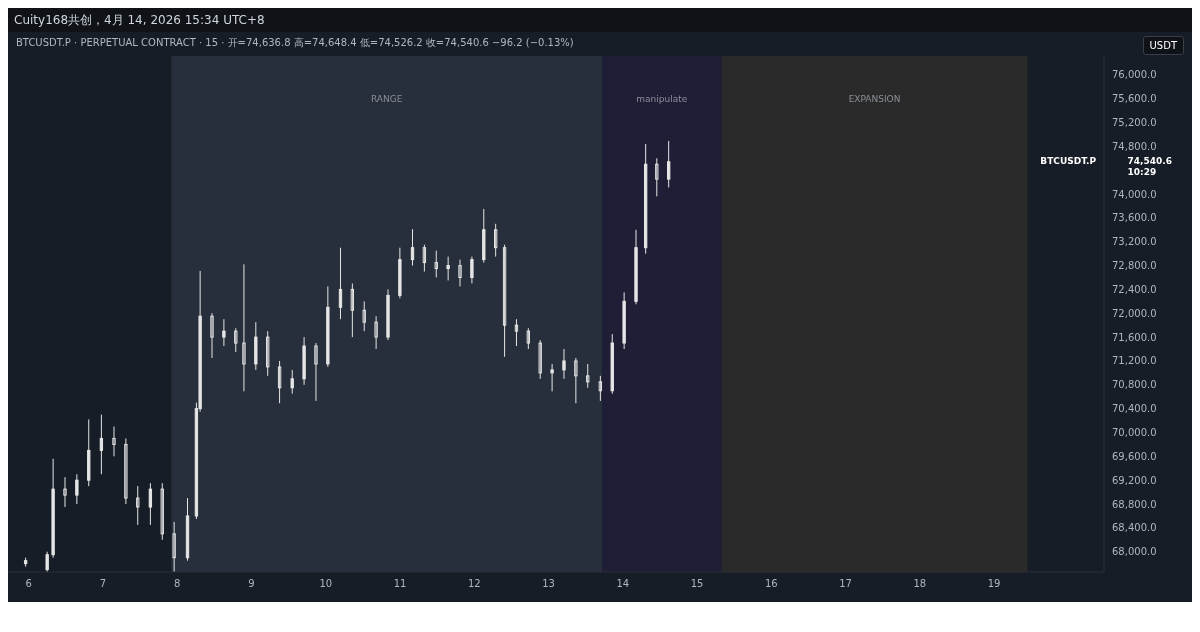  Describe the element at coordinates (1149, 161) in the screenshot. I see `text: 74,540.6` at that location.